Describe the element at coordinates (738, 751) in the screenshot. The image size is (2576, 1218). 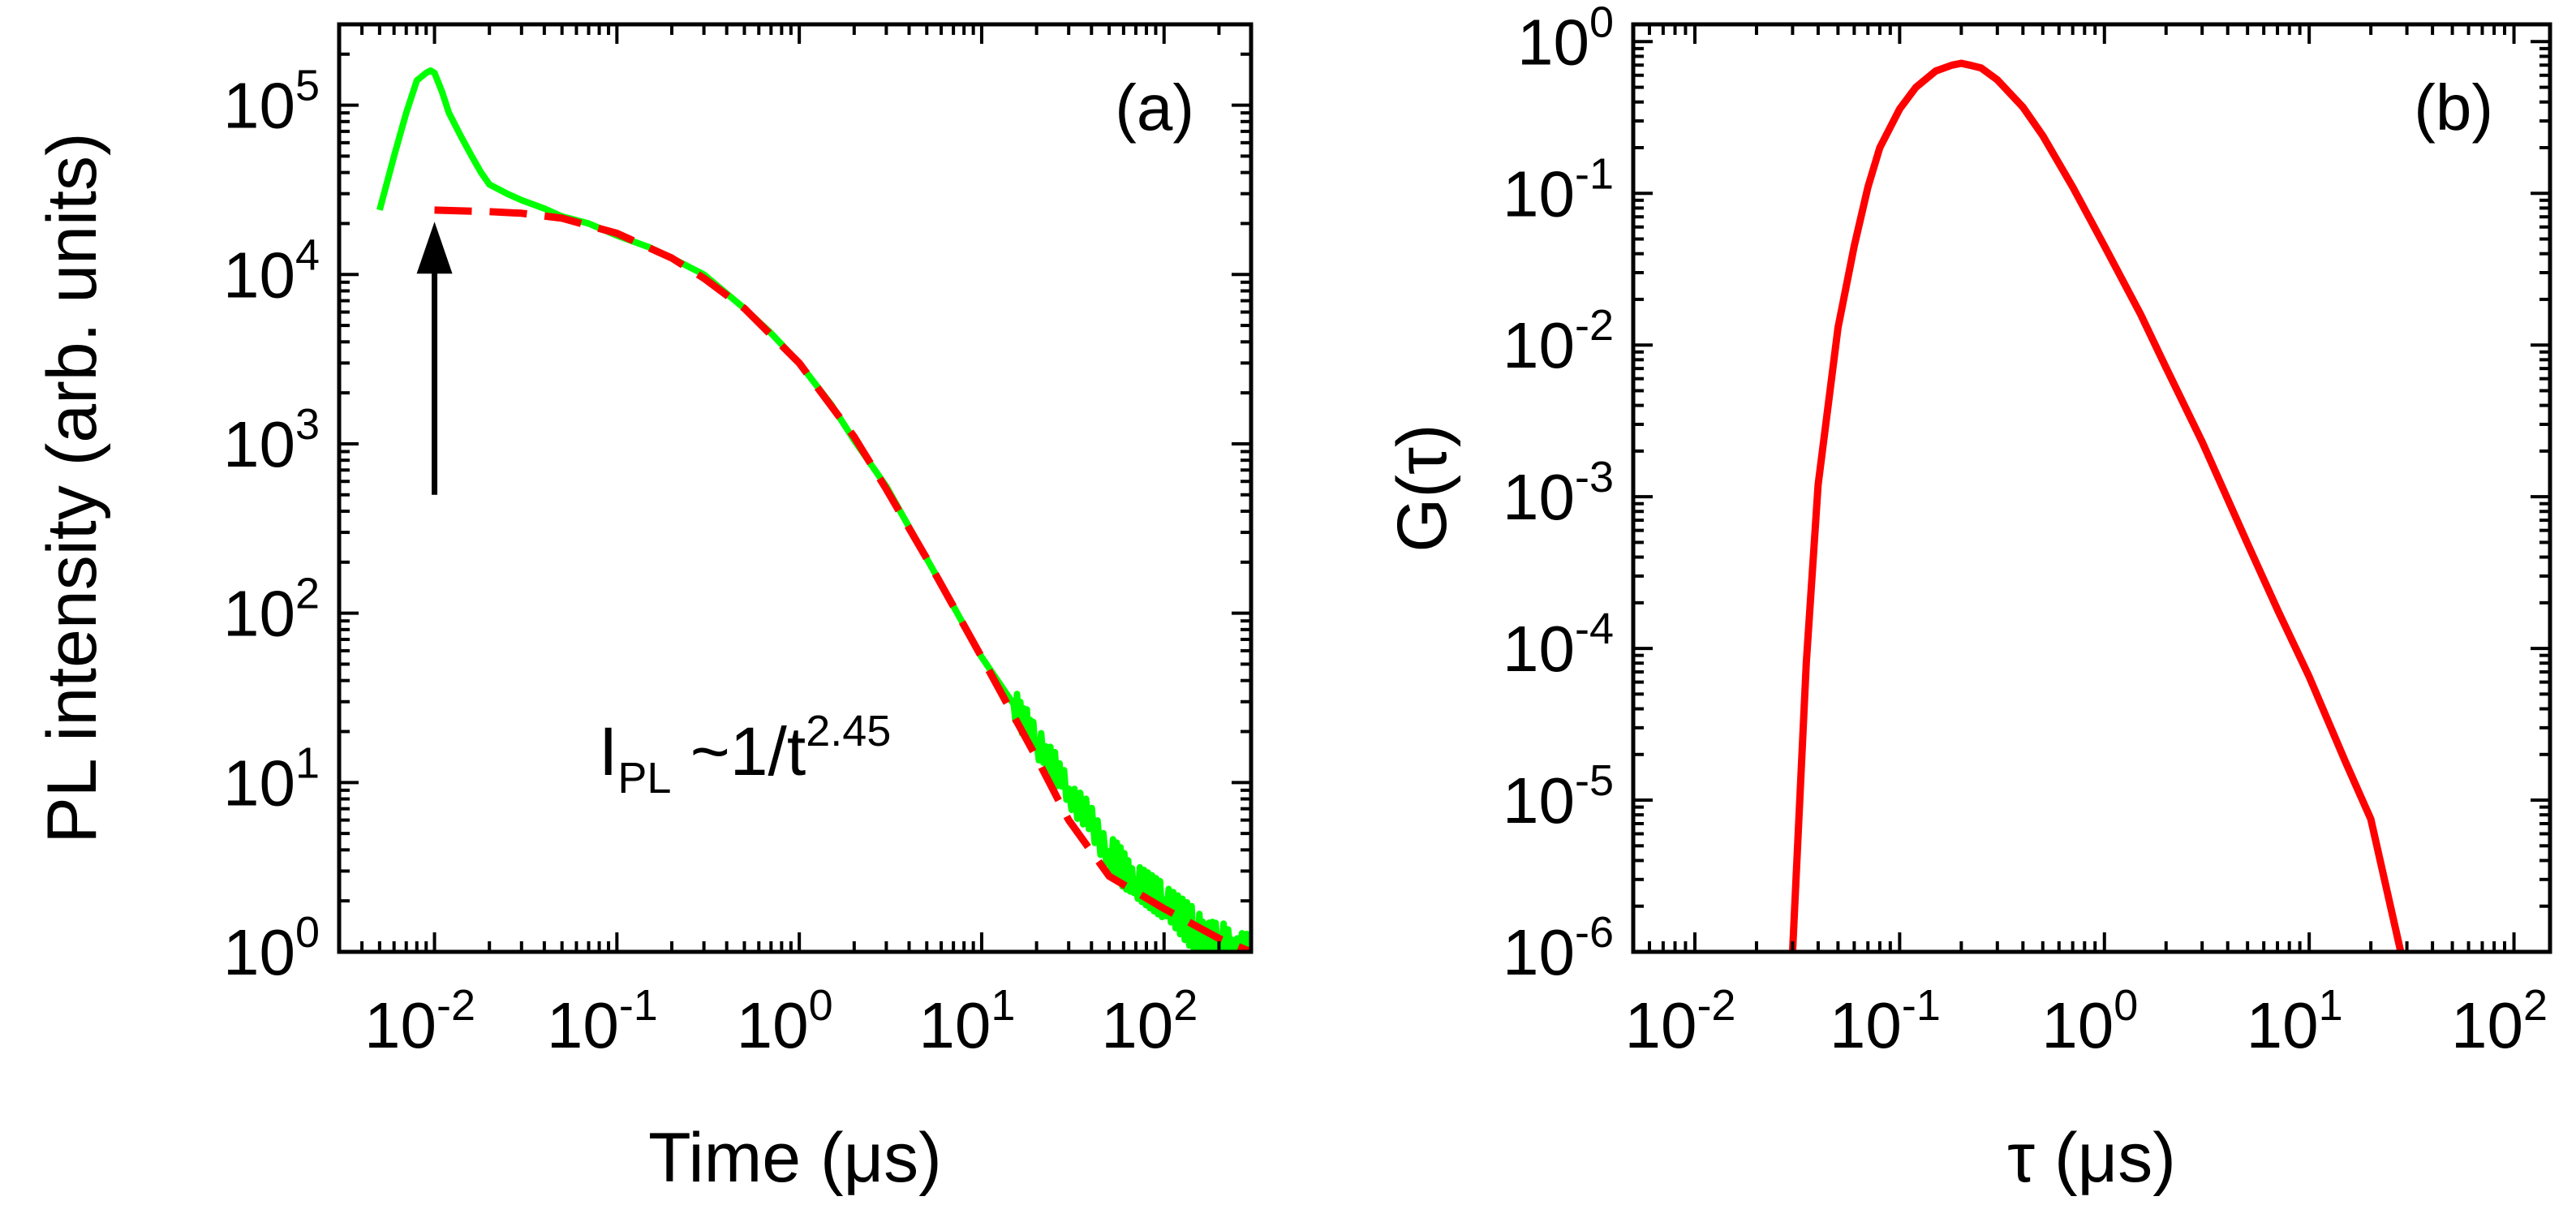
I see `annotation-text: ~1/t` at that location.